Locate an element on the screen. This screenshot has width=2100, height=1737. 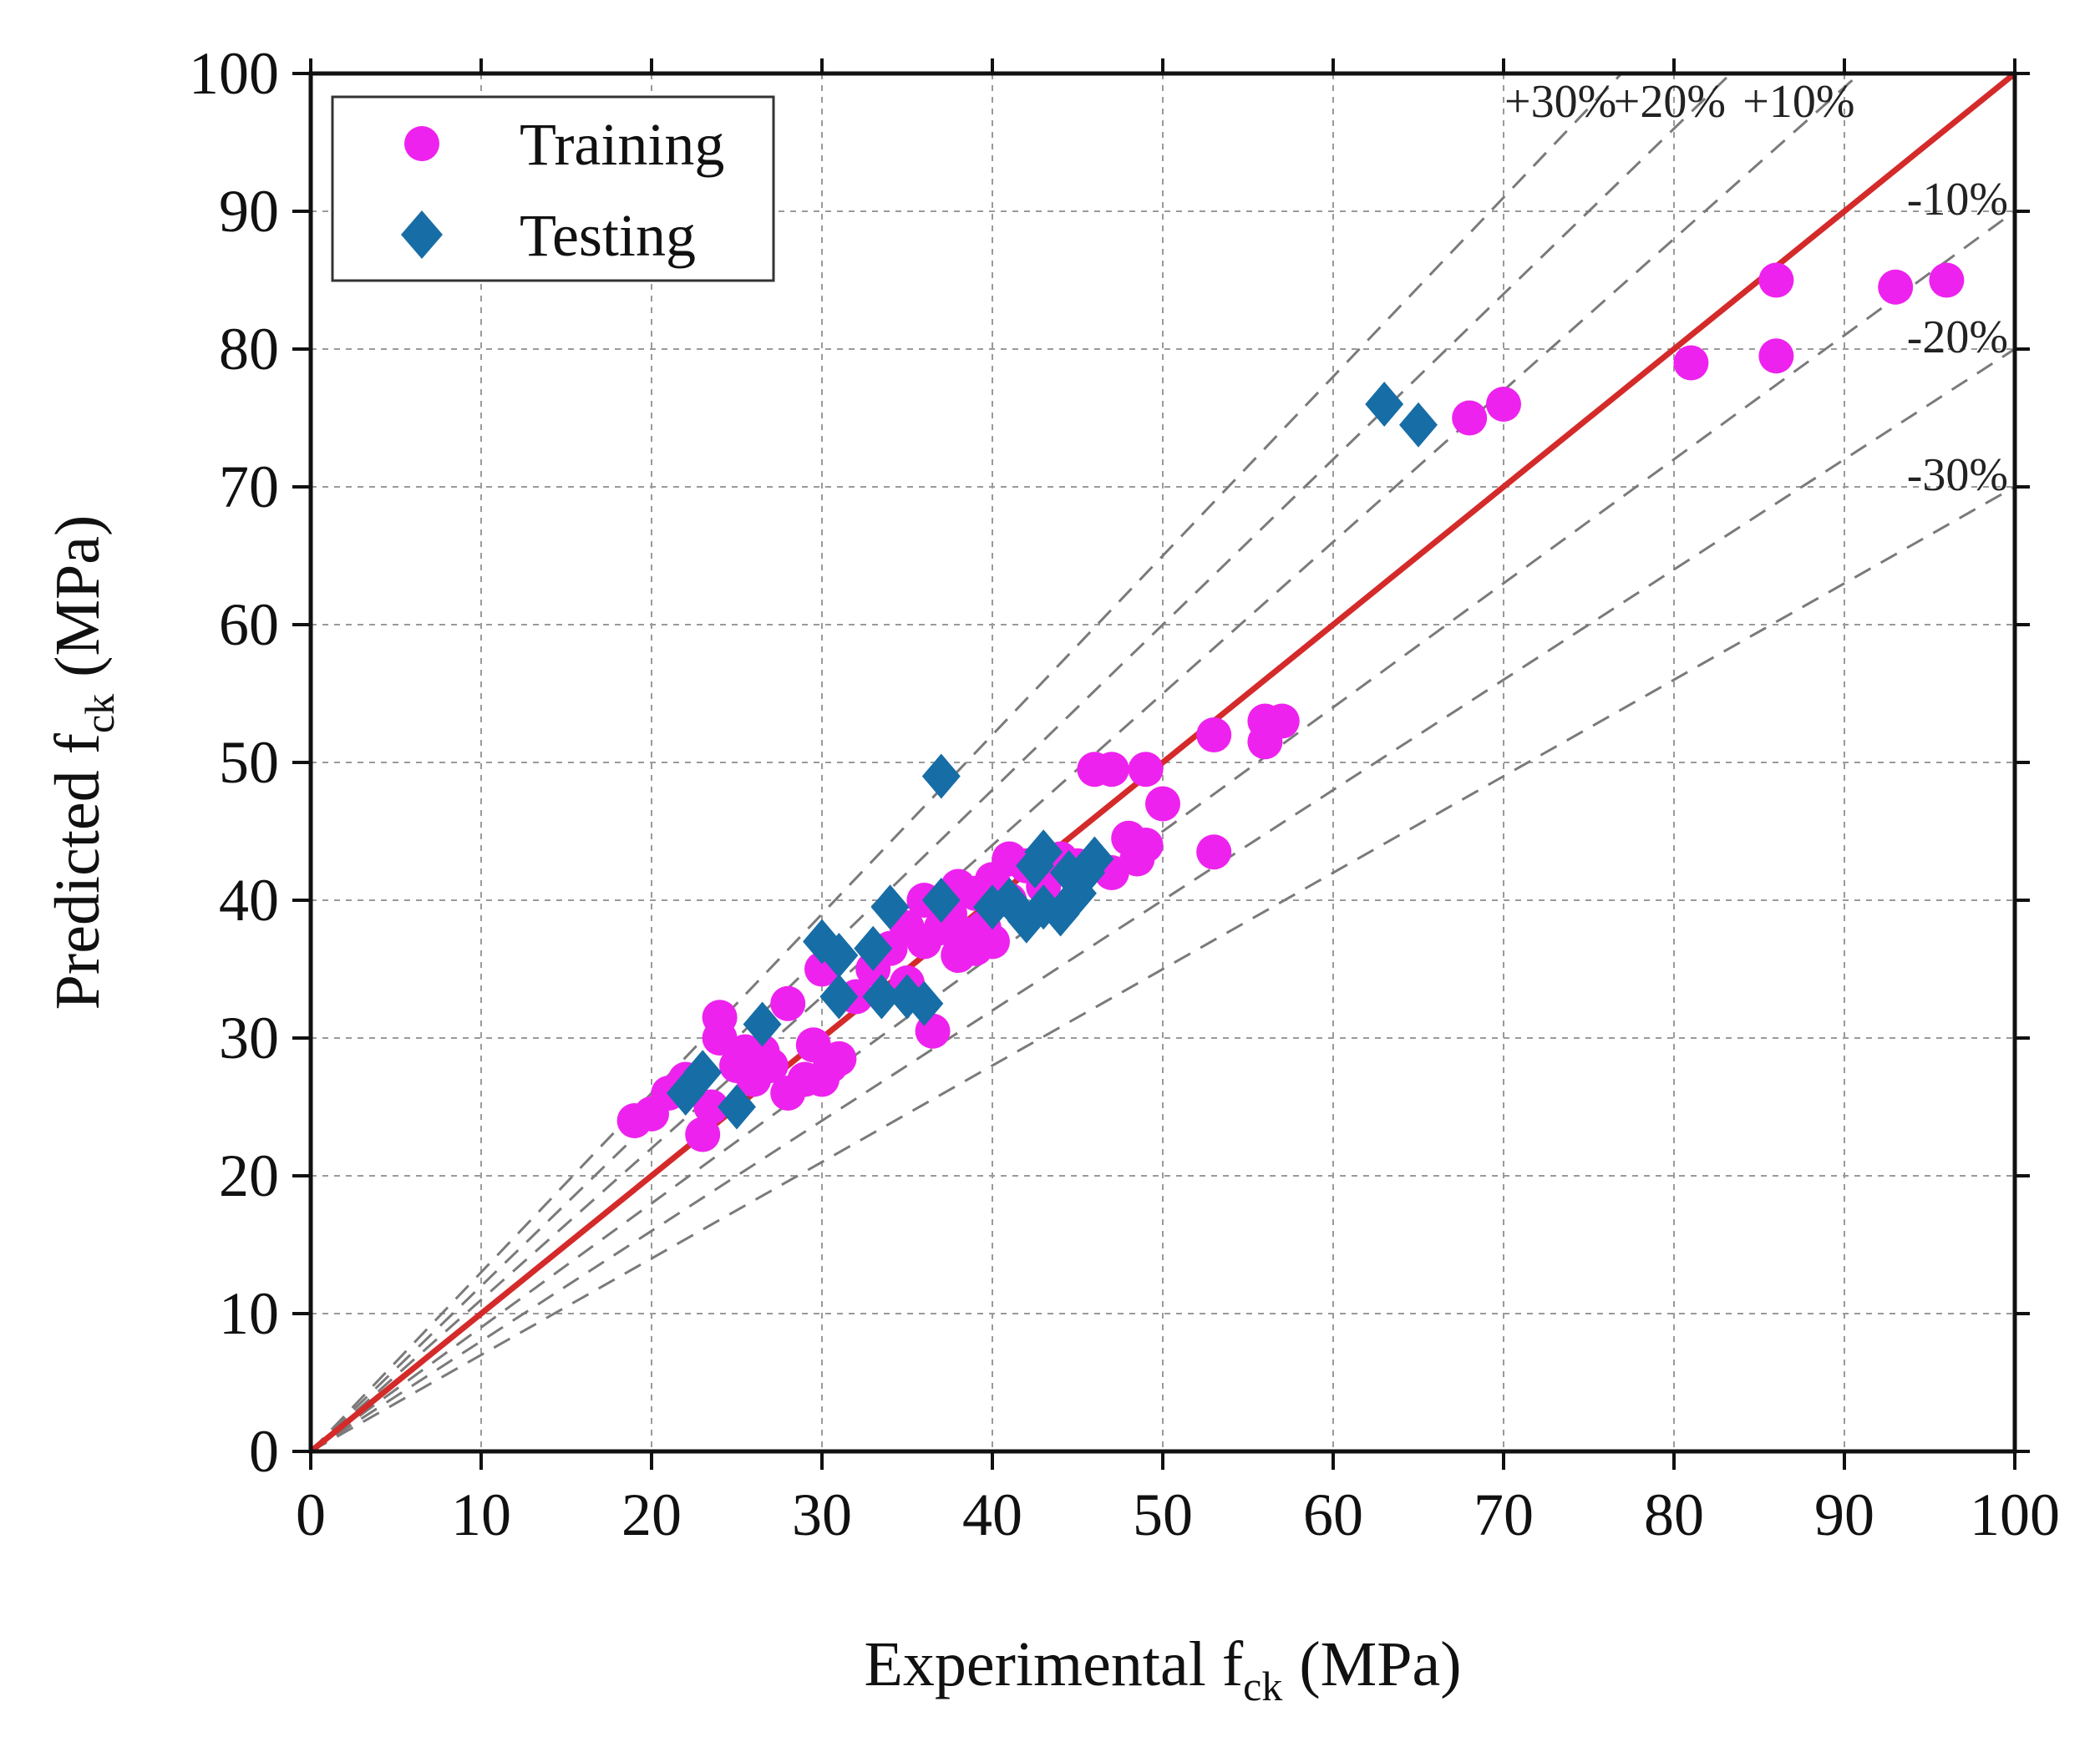
y-tick-label: 30 is located at coordinates (249, 1038).